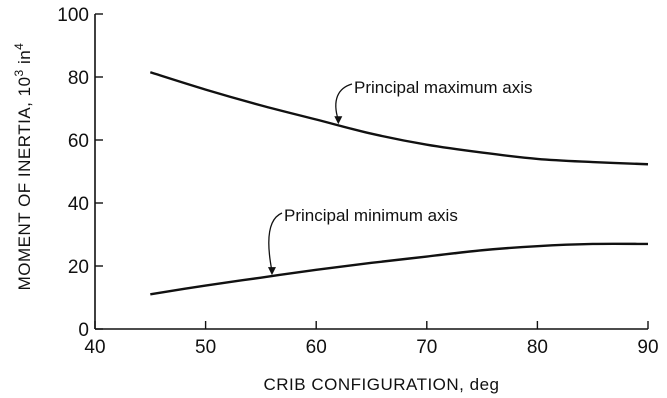  What do you see at coordinates (316, 347) in the screenshot?
I see `x-tick-label: 60` at bounding box center [316, 347].